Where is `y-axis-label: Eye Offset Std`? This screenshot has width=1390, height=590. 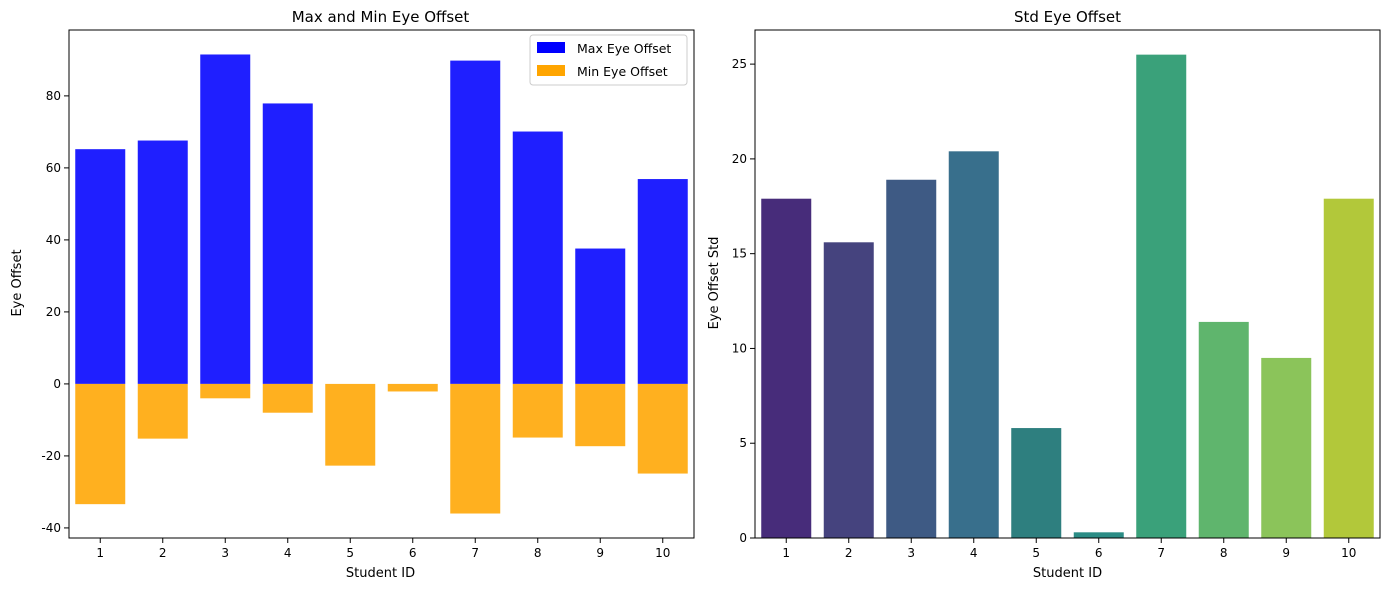
y-axis-label: Eye Offset Std is located at coordinates (714, 283).